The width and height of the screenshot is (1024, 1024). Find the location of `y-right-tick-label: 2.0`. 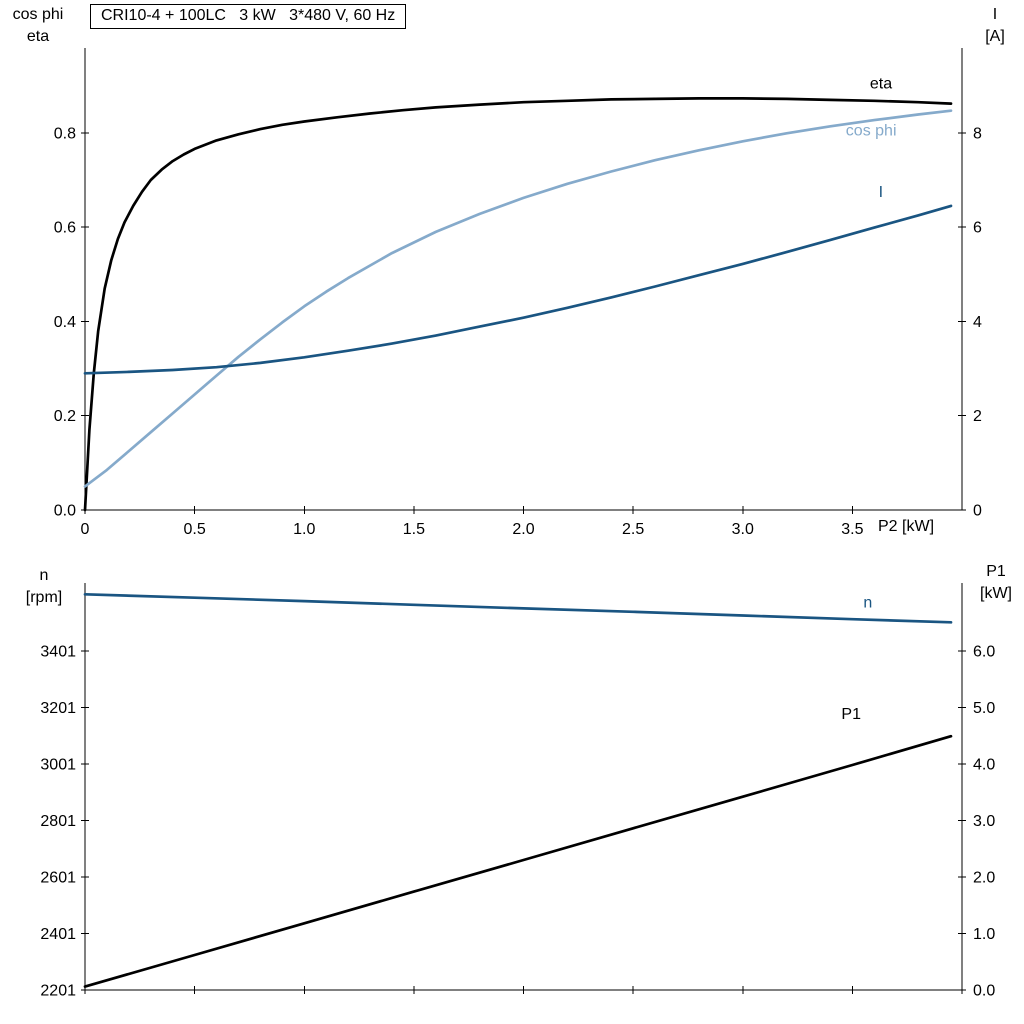

y-right-tick-label: 2.0 is located at coordinates (984, 877).